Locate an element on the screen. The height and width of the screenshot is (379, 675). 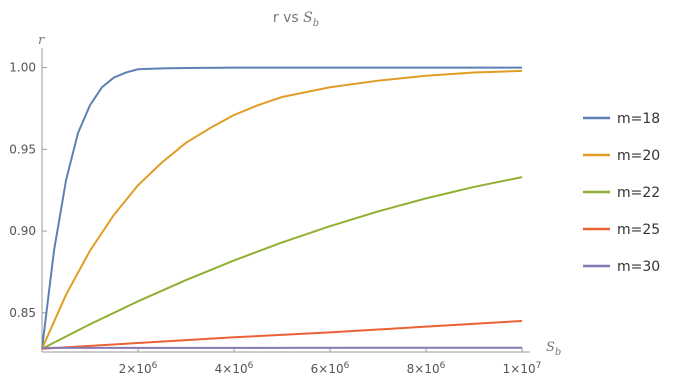
y-tick-label: 0.85 is located at coordinates (22, 313).